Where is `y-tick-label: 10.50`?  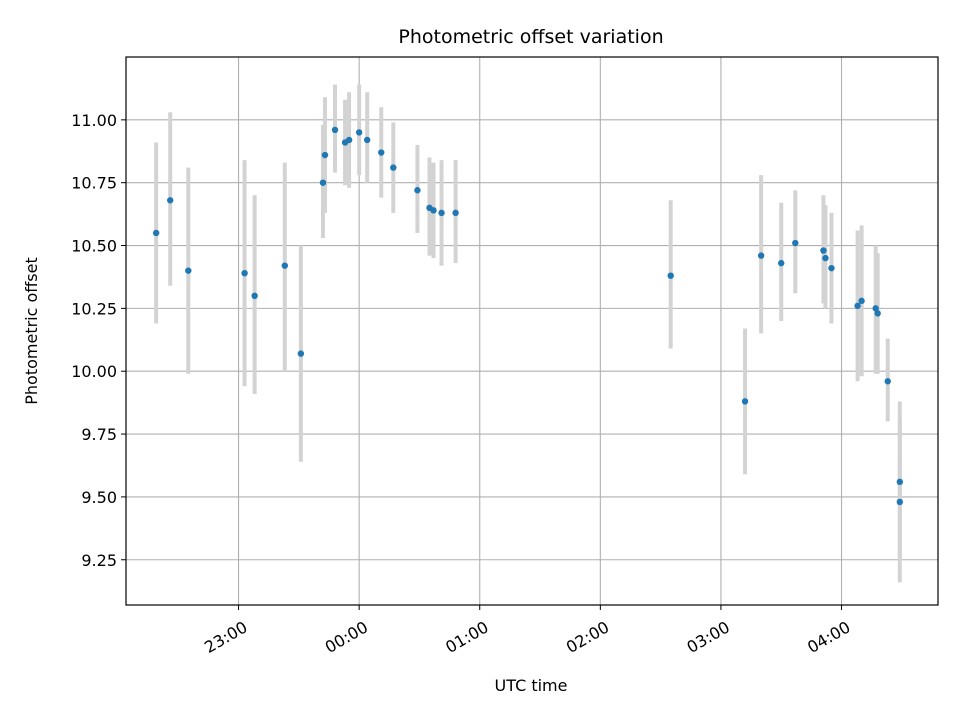
y-tick-label: 10.50 is located at coordinates (94, 246).